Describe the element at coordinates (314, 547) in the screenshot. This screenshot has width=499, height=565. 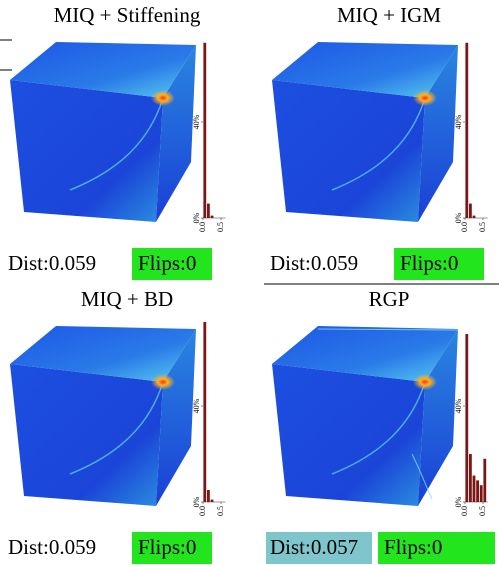
I see `distance-label: Dist:0.057` at that location.